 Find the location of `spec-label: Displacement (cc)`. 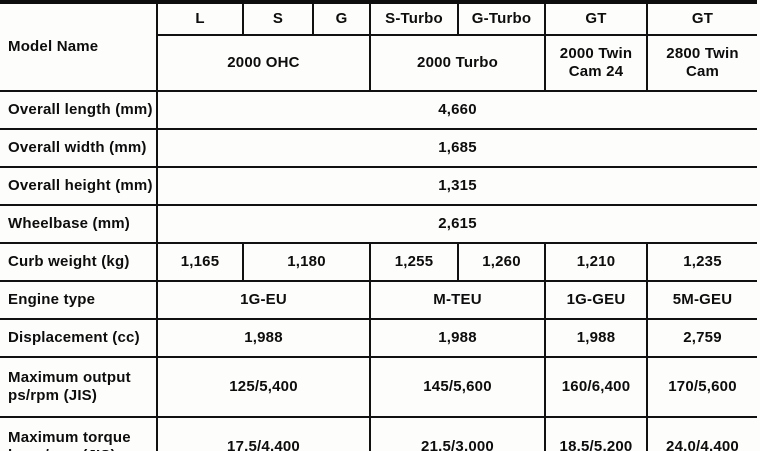

spec-label: Displacement (cc) is located at coordinates (79, 338).